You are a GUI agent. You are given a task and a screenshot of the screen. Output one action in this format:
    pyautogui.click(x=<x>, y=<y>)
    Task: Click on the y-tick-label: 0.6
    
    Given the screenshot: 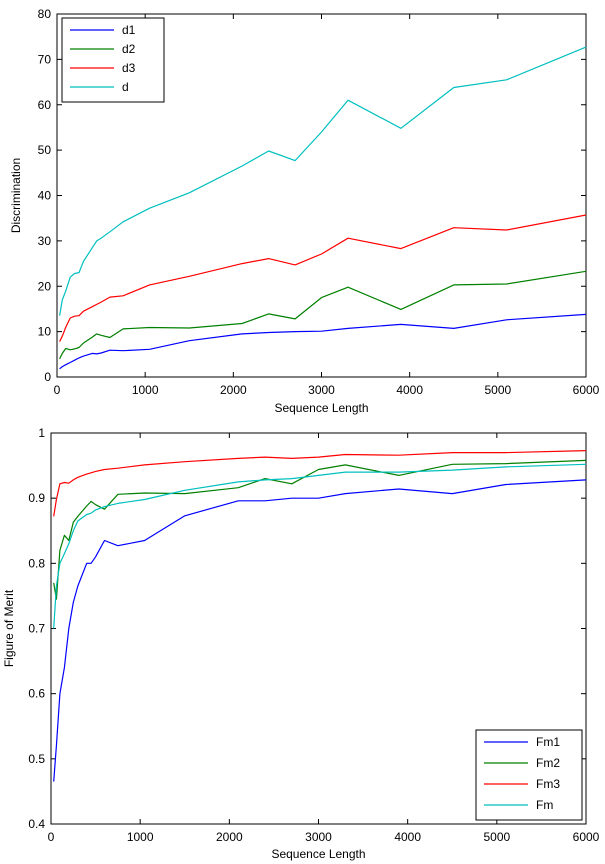 What is the action you would take?
    pyautogui.click(x=36, y=694)
    